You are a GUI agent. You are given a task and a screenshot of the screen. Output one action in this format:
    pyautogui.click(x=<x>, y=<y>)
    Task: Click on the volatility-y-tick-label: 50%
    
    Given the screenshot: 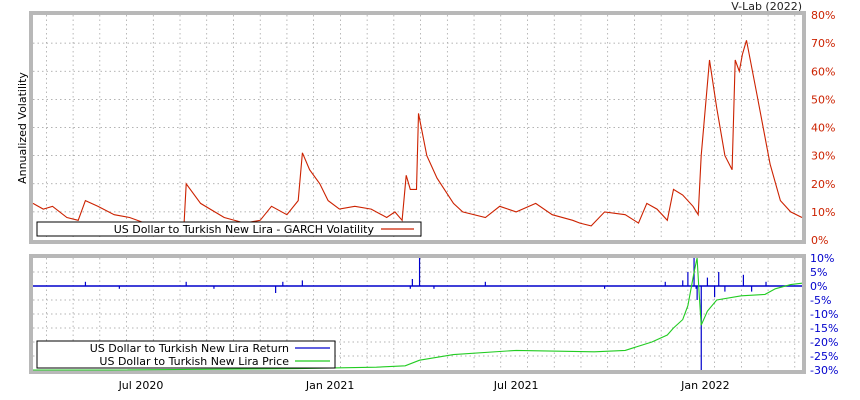 What is the action you would take?
    pyautogui.click(x=823, y=99)
    